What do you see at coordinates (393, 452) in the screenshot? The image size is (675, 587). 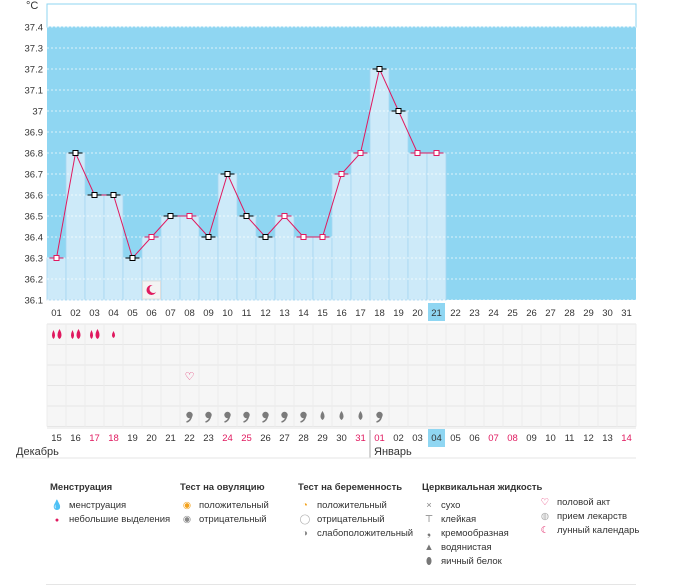 I see `month-label-january: Январь` at bounding box center [393, 452].